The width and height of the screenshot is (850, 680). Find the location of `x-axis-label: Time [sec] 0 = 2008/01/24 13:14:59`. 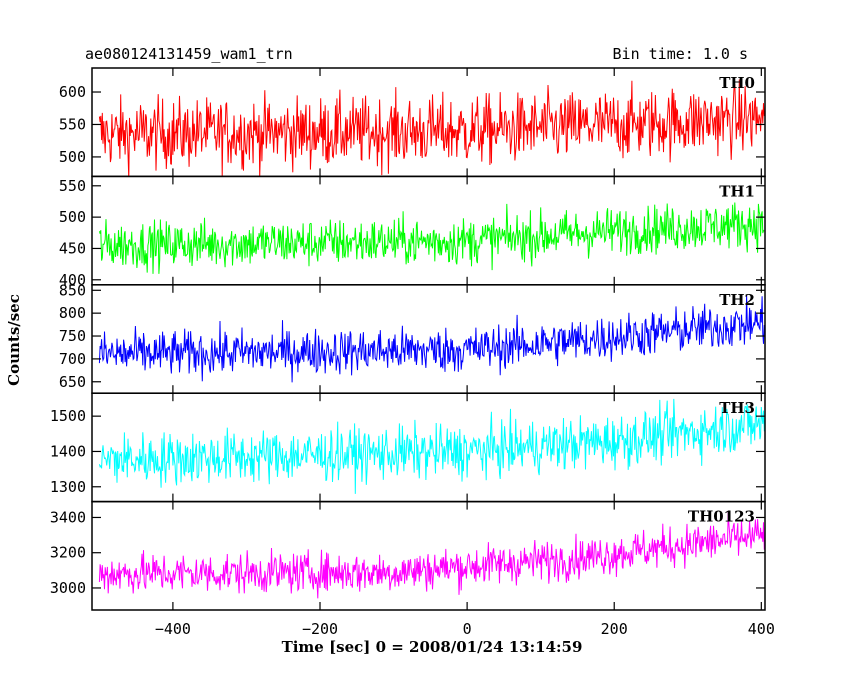

x-axis-label: Time [sec] 0 = 2008/01/24 13:14:59 is located at coordinates (432, 647).